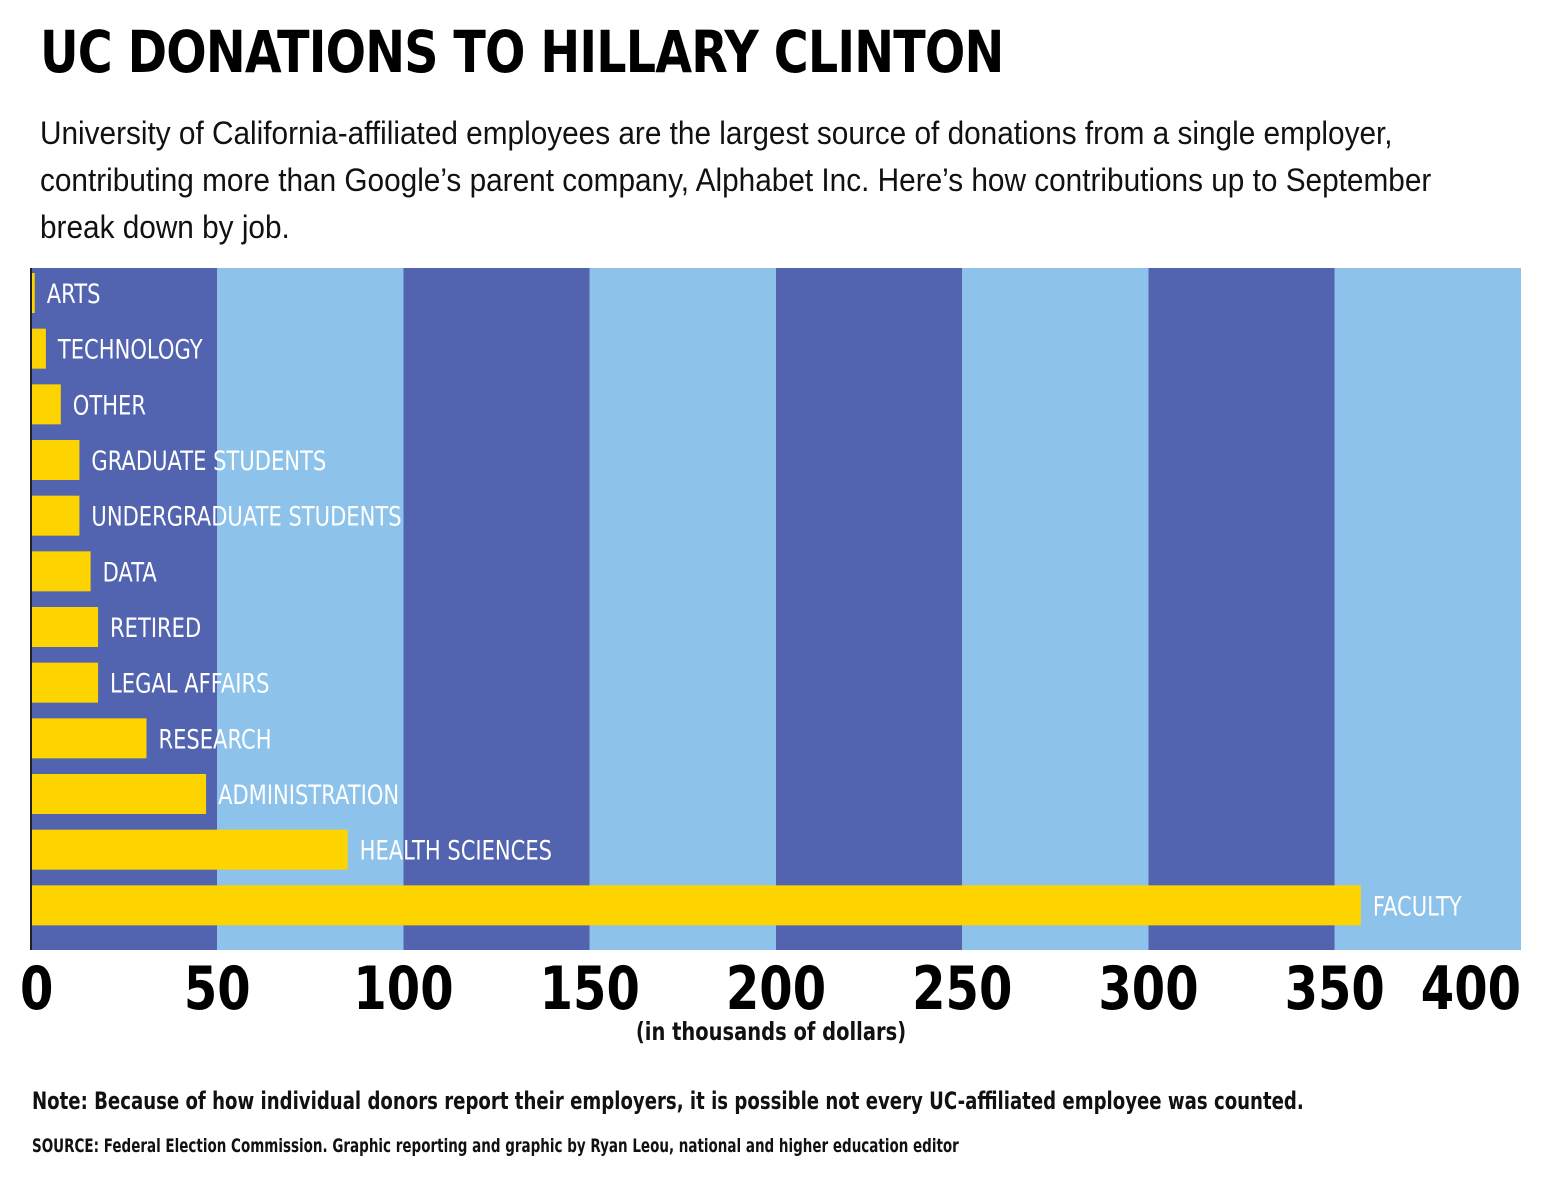 This screenshot has width=1550, height=1180. I want to click on bar-label-data: DATA, so click(130, 572).